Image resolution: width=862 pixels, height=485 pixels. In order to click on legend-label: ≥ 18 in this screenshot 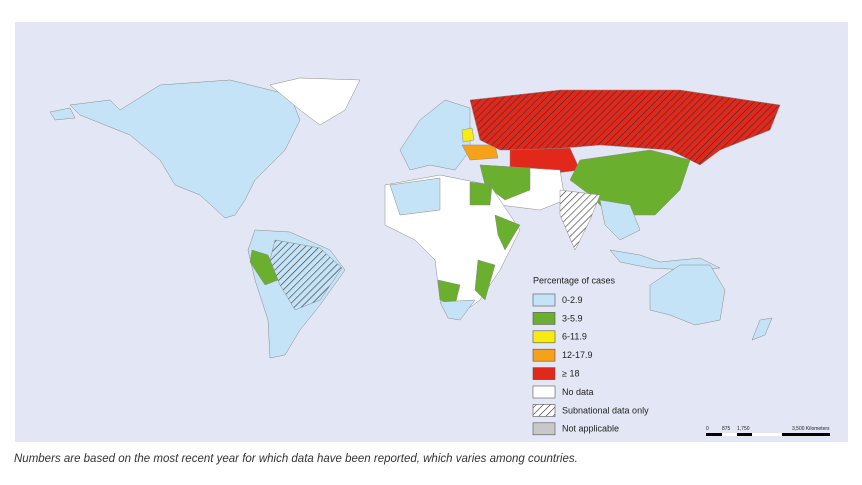, I will do `click(570, 373)`.